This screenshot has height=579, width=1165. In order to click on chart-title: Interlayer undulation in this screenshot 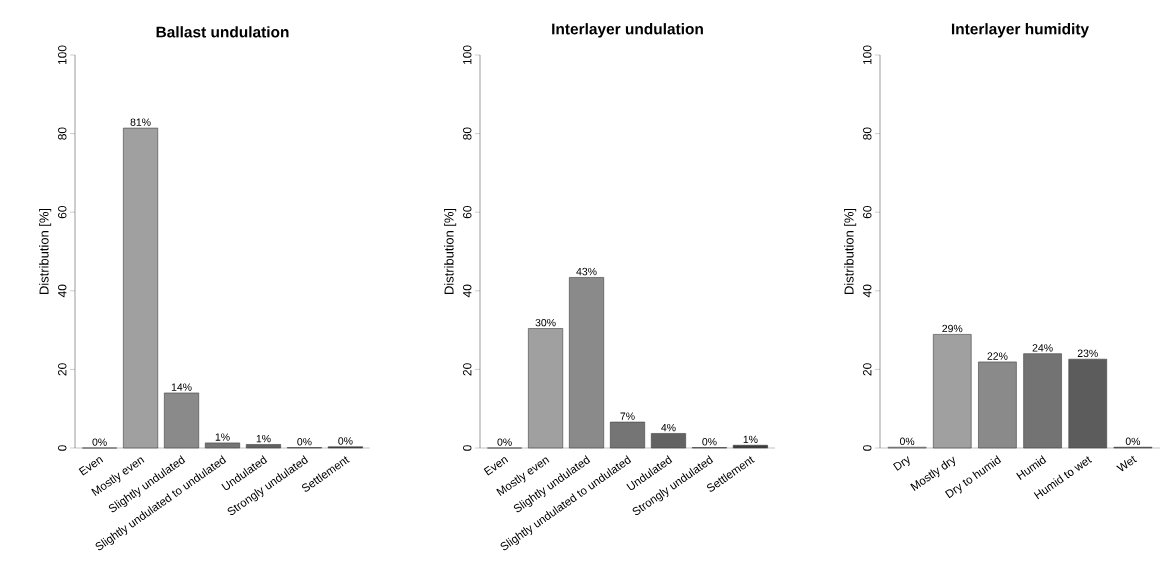, I will do `click(627, 30)`.